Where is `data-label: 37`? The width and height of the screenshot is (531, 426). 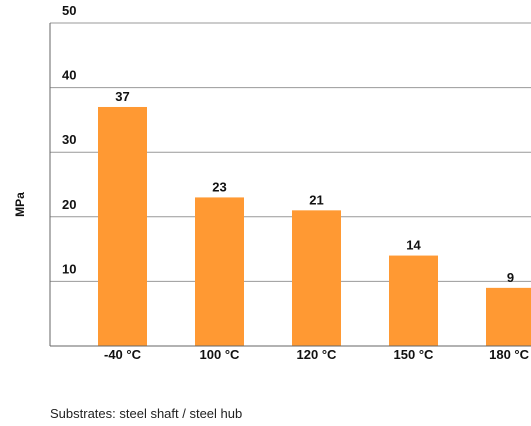 data-label: 37 is located at coordinates (122, 96).